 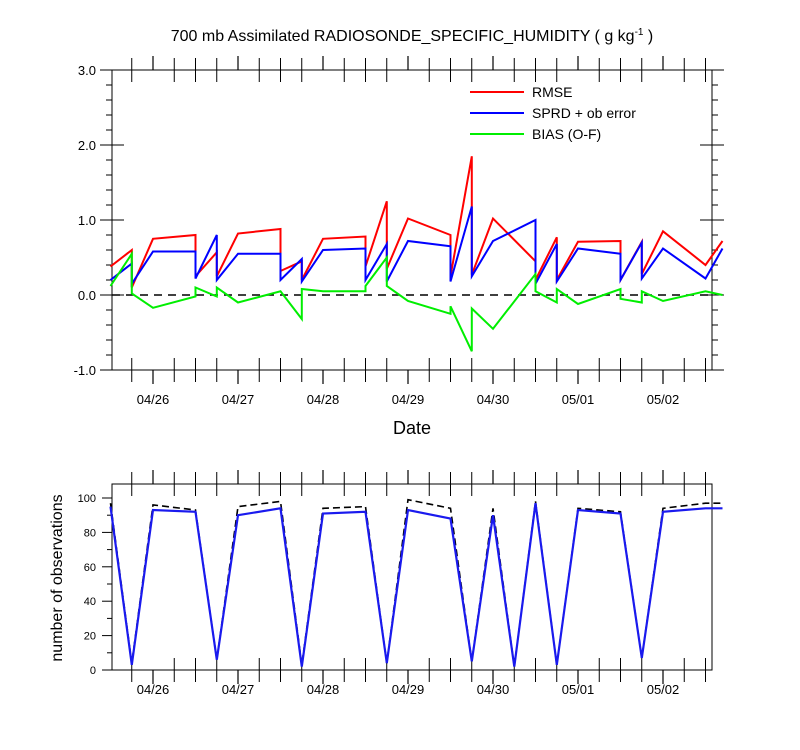 What do you see at coordinates (85, 370) in the screenshot?
I see `top-y-tick-label: -1.0` at bounding box center [85, 370].